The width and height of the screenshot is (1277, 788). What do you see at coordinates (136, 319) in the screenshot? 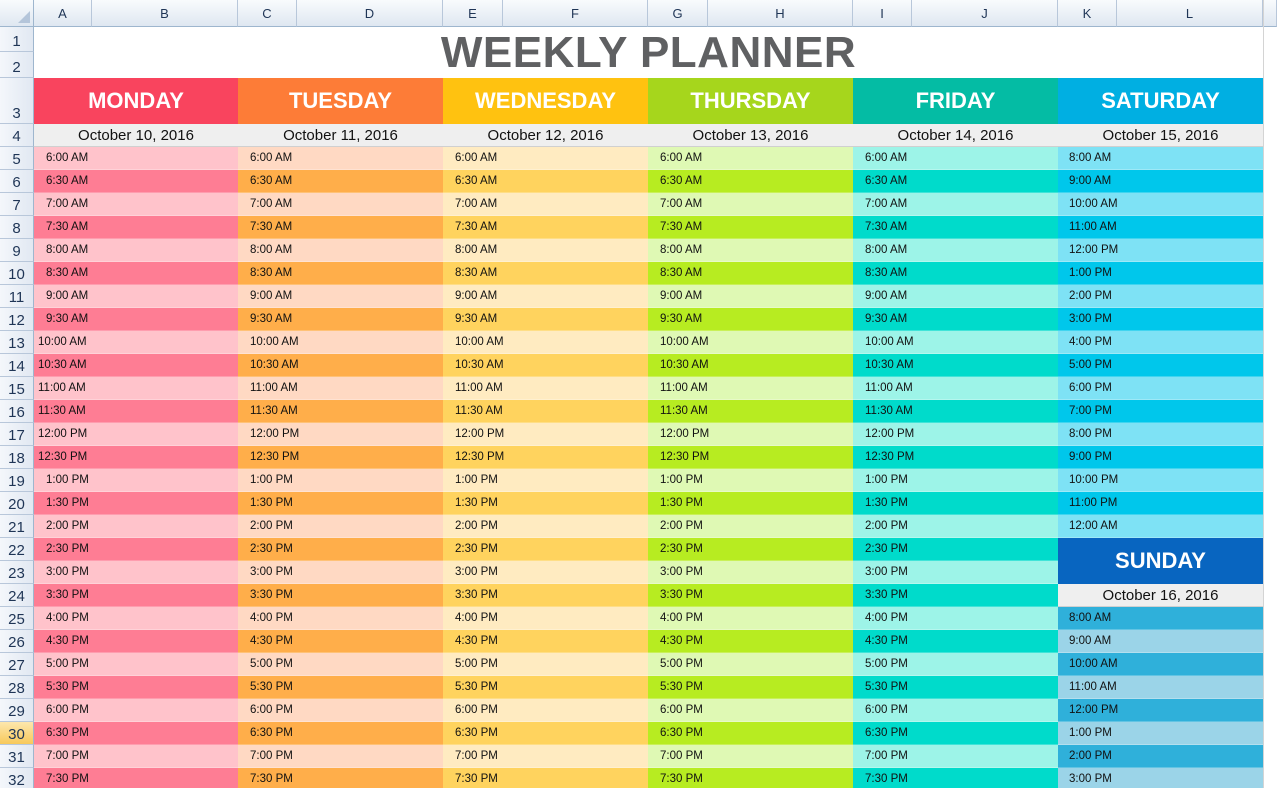
I see `time-slot-monday: 9:30 AM` at bounding box center [136, 319].